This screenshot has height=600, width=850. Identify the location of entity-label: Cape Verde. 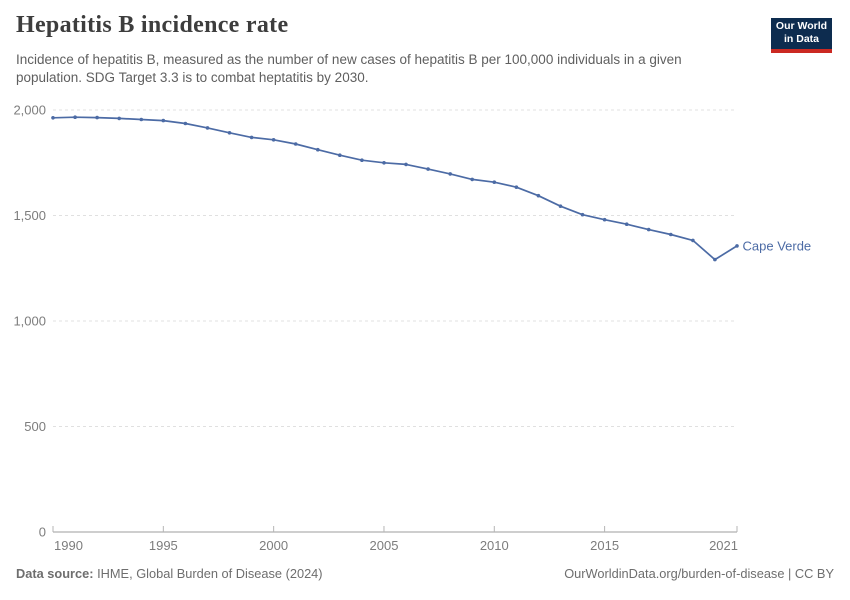
(777, 245).